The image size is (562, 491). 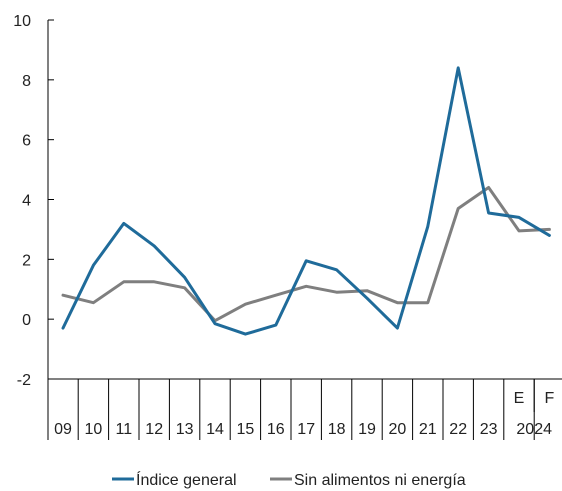 I want to click on x-subperiod-label: E, so click(x=519, y=398).